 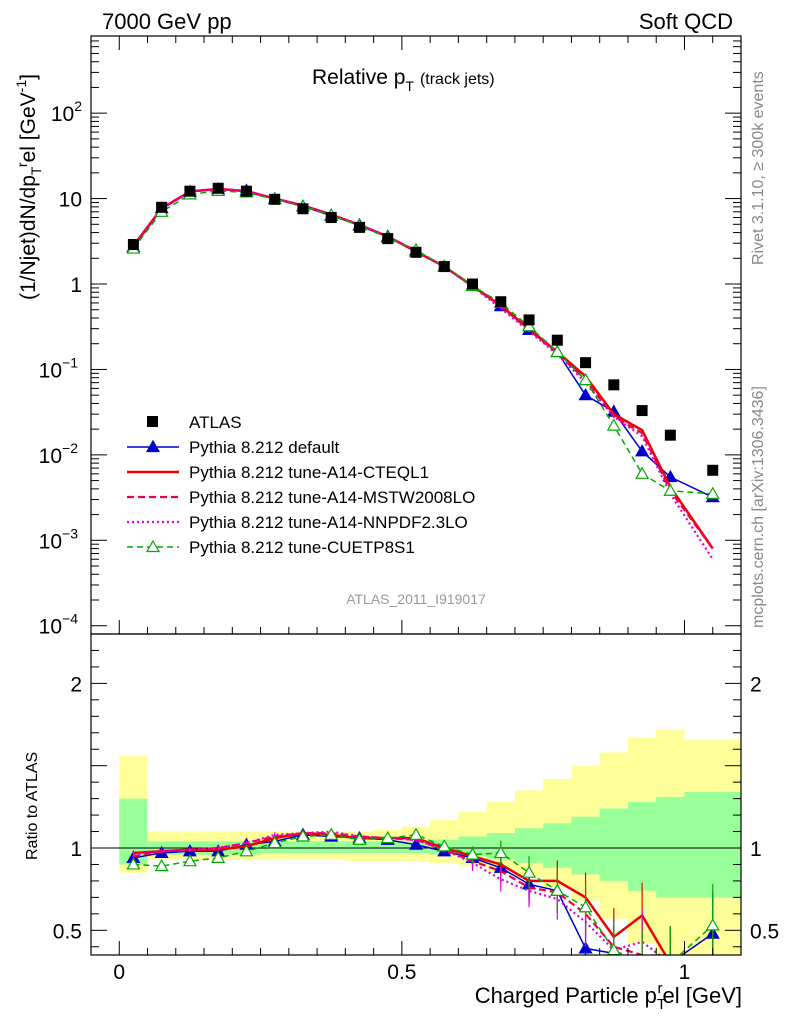 What do you see at coordinates (215, 422) in the screenshot?
I see `legend-atlas-label: ATLAS` at bounding box center [215, 422].